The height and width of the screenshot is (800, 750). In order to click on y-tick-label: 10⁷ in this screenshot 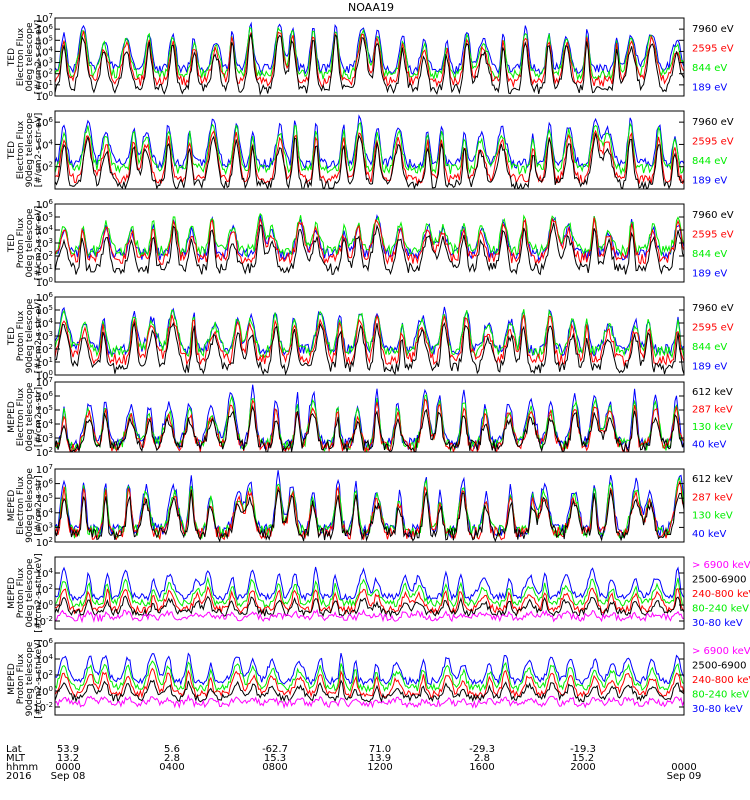, I will do `click(44, 469)`.